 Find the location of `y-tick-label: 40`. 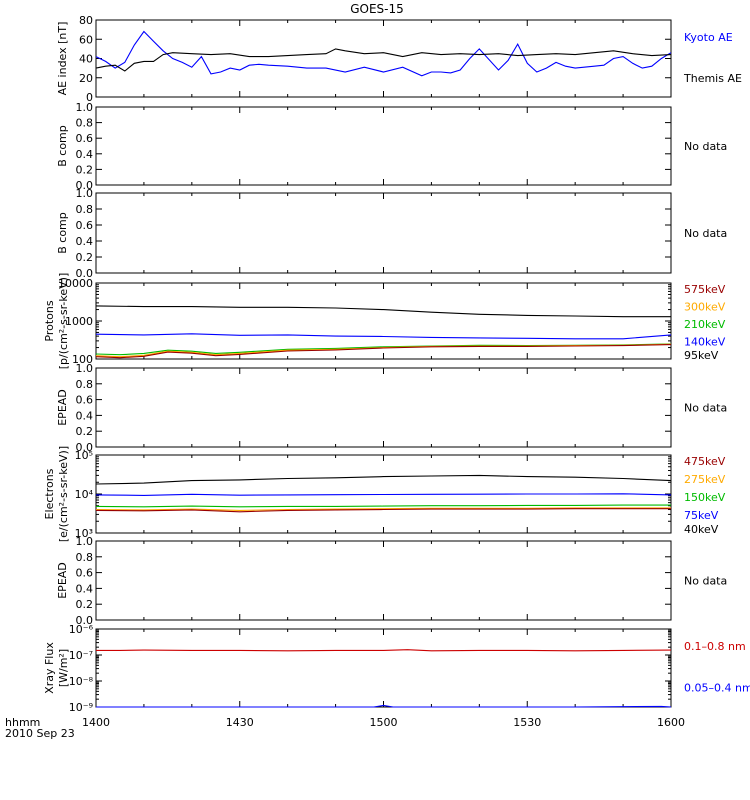

y-tick-label: 40 is located at coordinates (86, 59).